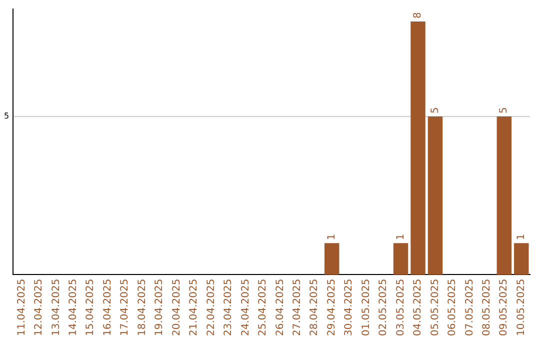 Image resolution: width=540 pixels, height=340 pixels. I want to click on x-tick-label: 14.04.2025, so click(73, 307).